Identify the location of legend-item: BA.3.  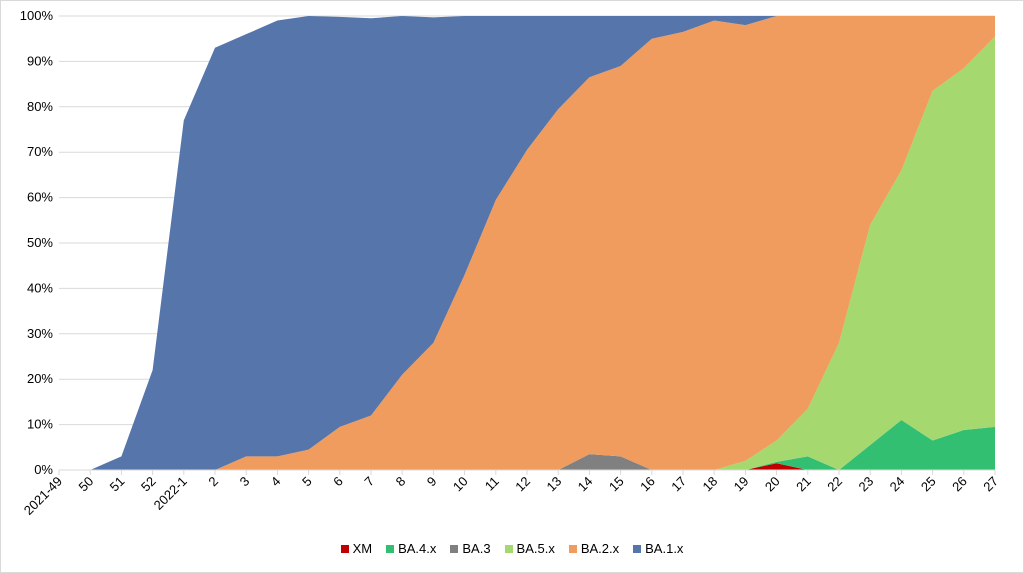
(470, 548).